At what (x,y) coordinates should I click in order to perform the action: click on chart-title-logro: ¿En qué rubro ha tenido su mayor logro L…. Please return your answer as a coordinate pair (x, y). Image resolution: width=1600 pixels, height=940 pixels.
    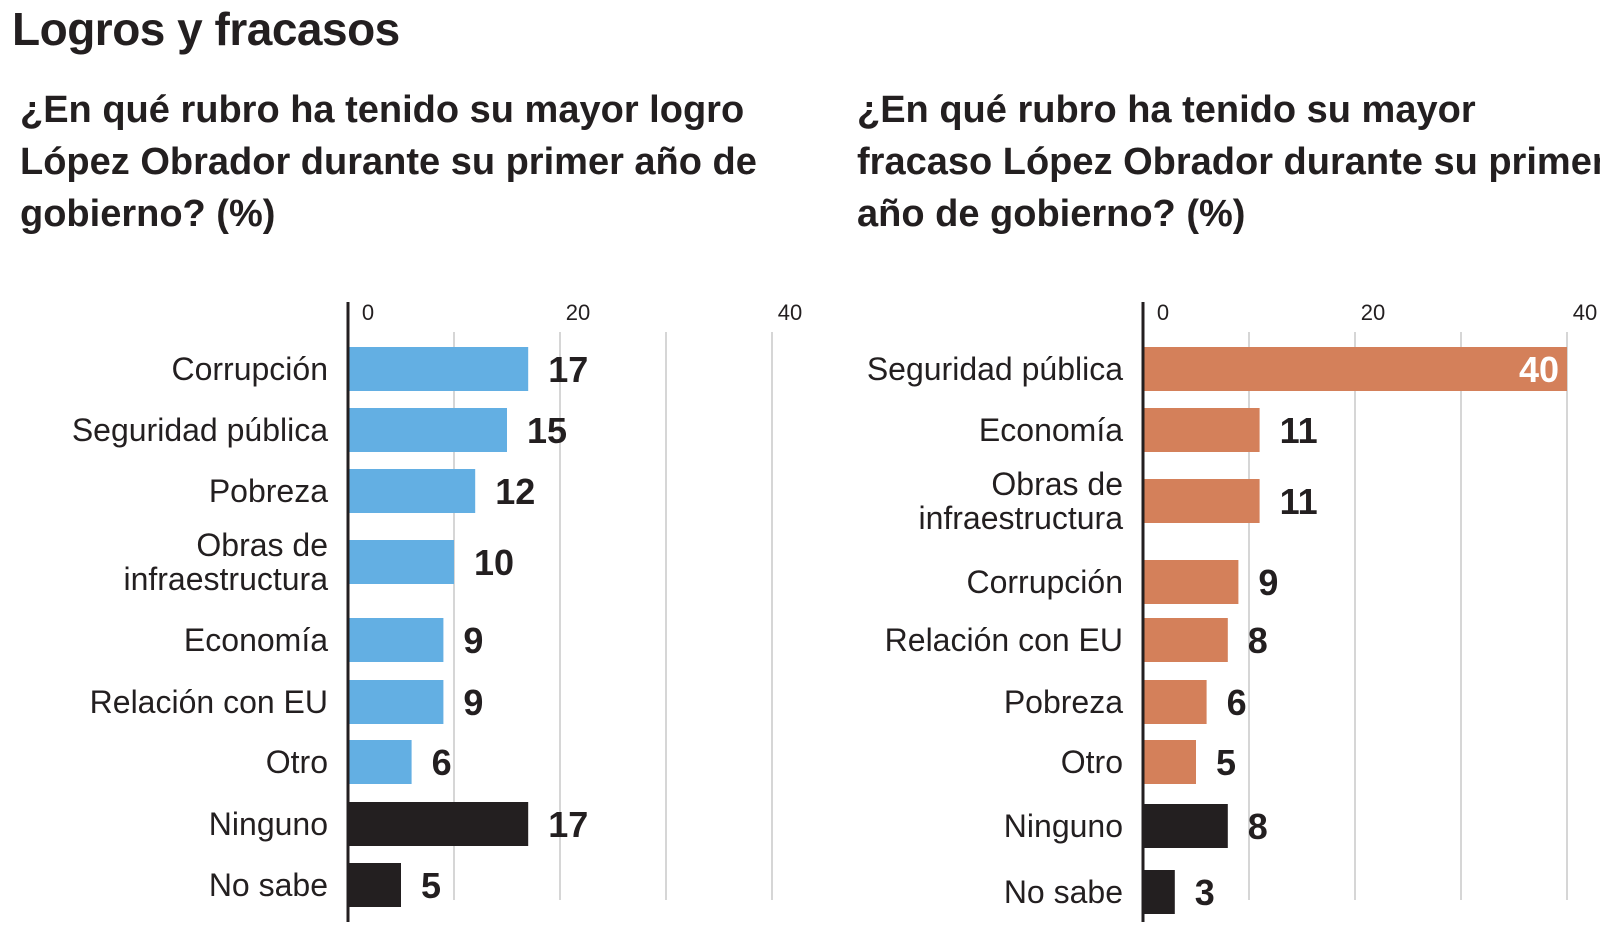
    Looking at the image, I should click on (388, 162).